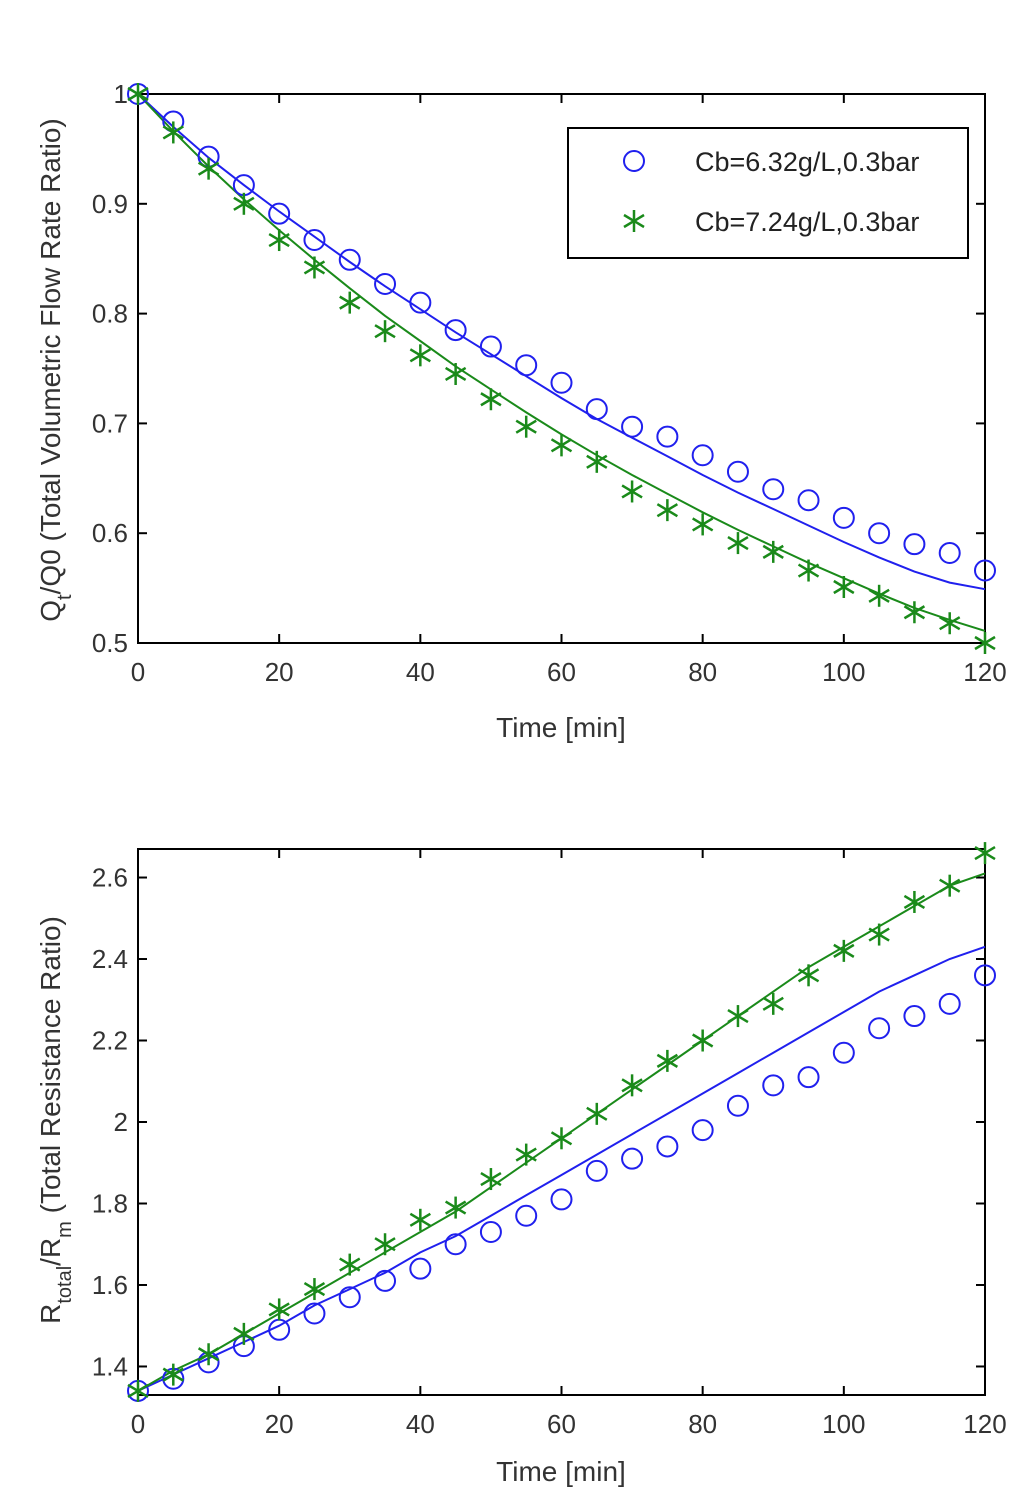  What do you see at coordinates (110, 1285) in the screenshot?
I see `y-tick-label: 1.6` at bounding box center [110, 1285].